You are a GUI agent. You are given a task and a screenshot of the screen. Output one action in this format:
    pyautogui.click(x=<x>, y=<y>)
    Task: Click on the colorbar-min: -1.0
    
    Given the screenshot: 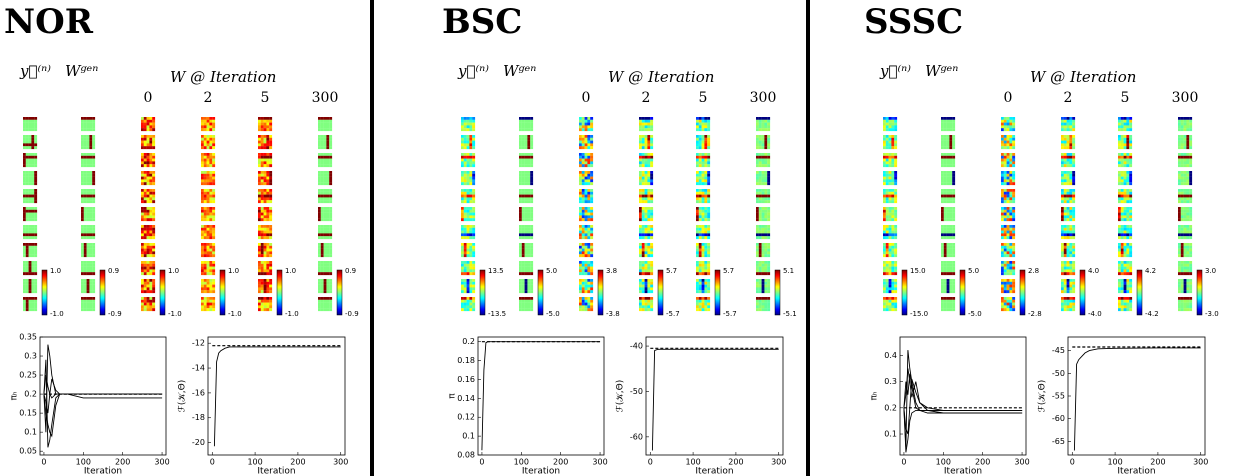 What is the action you would take?
    pyautogui.click(x=175, y=314)
    